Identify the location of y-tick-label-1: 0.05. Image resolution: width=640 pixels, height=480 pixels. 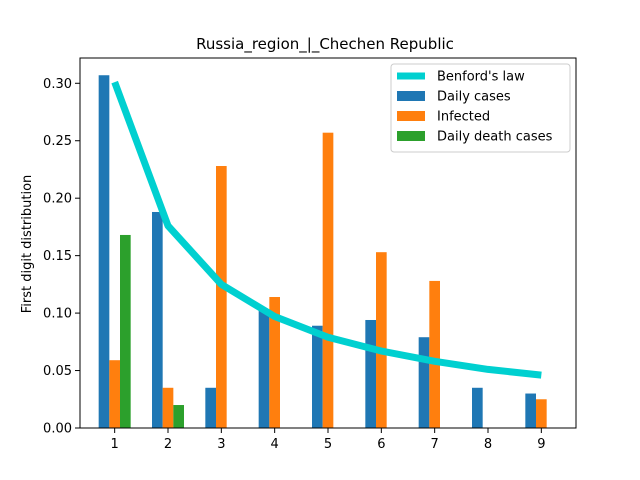
(57, 371).